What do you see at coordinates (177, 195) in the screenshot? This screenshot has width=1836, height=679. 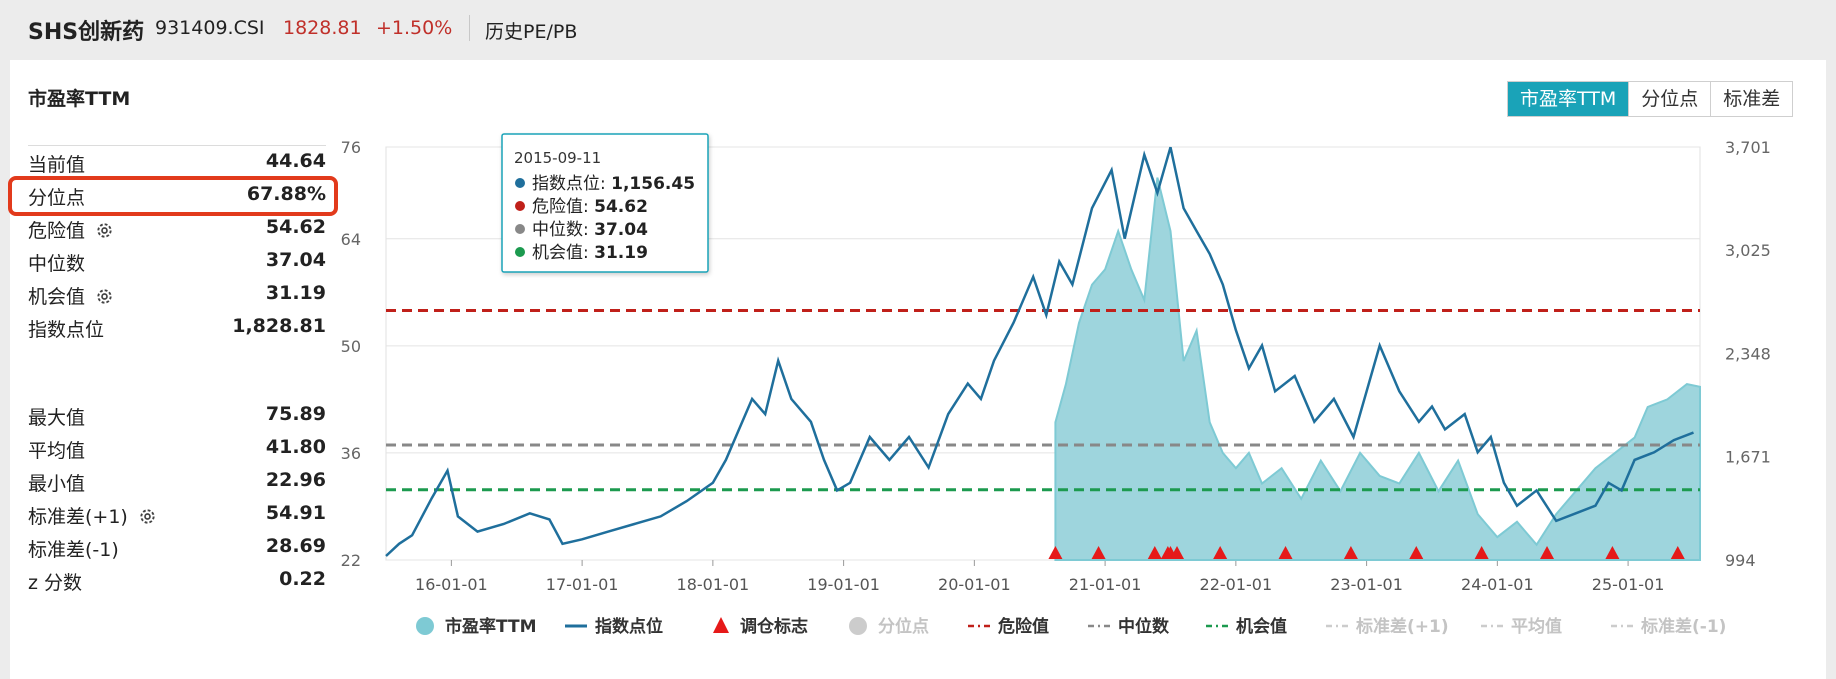 I see `stat-row: 分位点 67.88%` at bounding box center [177, 195].